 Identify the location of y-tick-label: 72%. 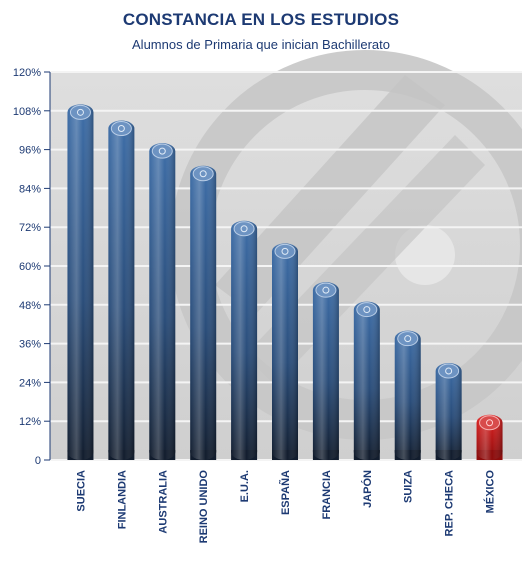
(30, 228).